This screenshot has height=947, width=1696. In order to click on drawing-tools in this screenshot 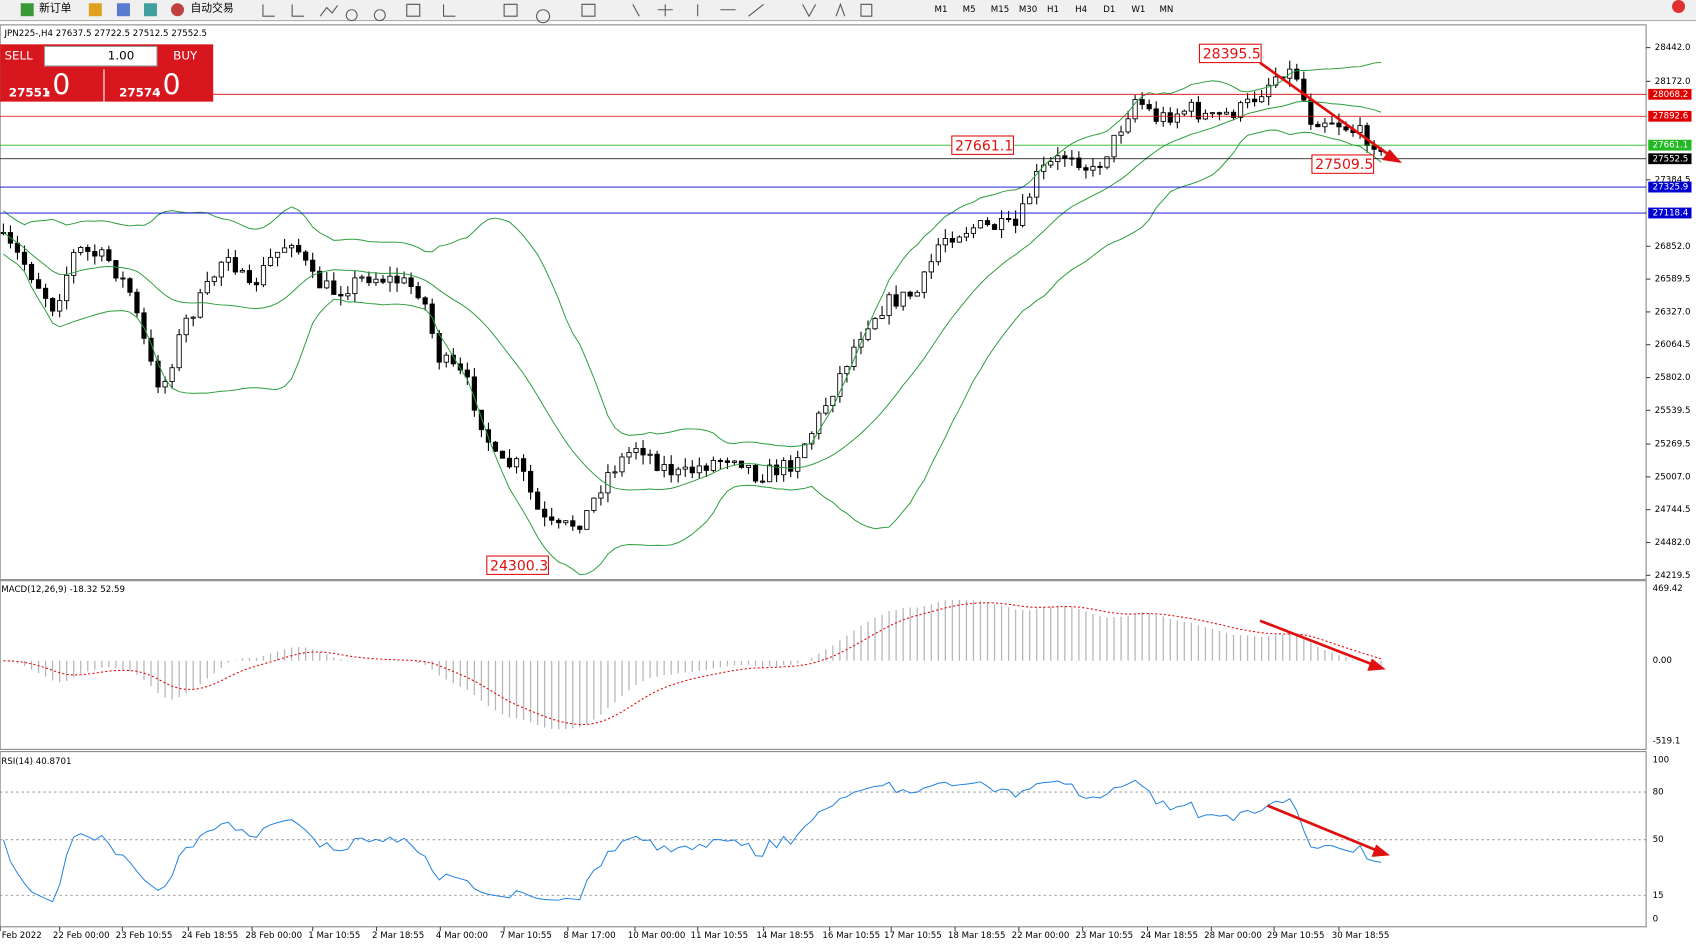, I will do `click(567, 13)`.